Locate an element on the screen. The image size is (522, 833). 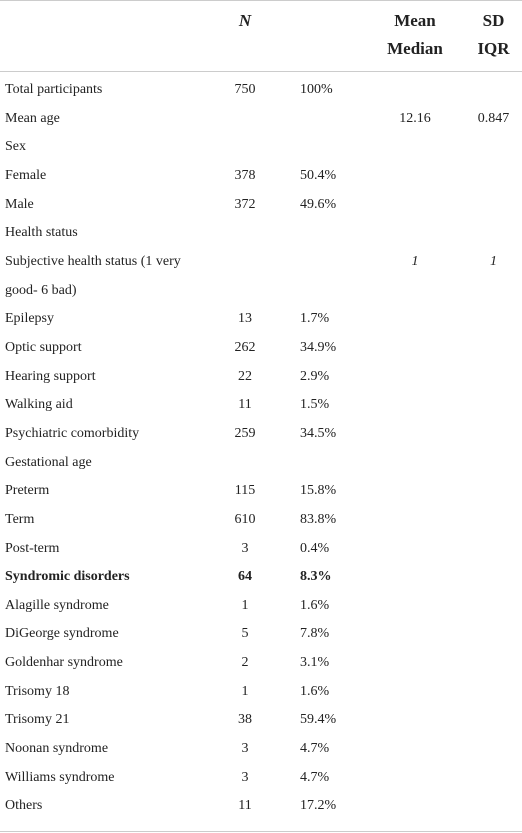
cell-text: 259 is located at coordinates (245, 433).